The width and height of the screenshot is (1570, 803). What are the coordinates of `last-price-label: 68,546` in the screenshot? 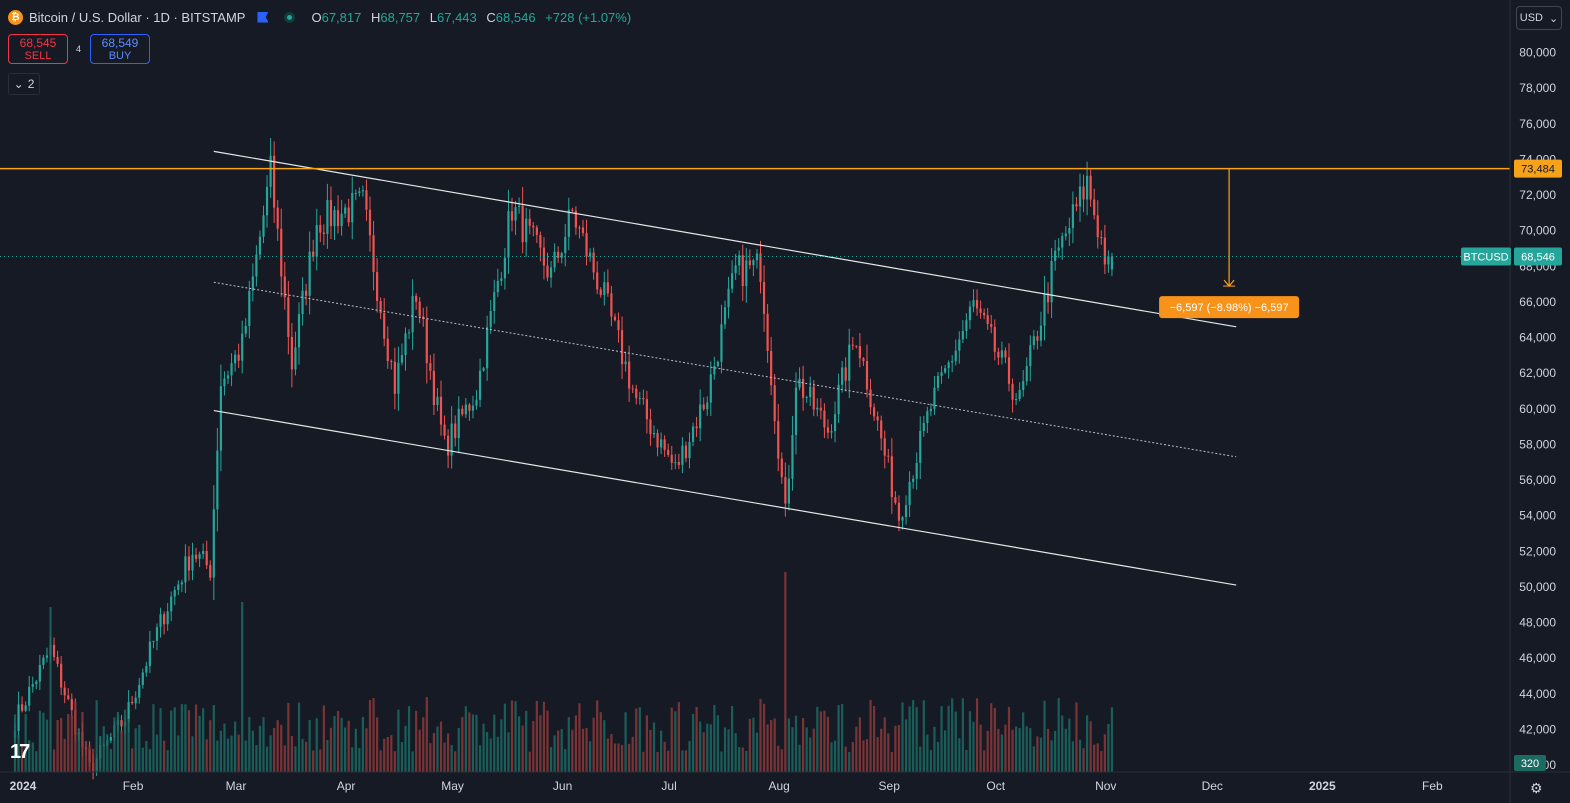 It's located at (1538, 258).